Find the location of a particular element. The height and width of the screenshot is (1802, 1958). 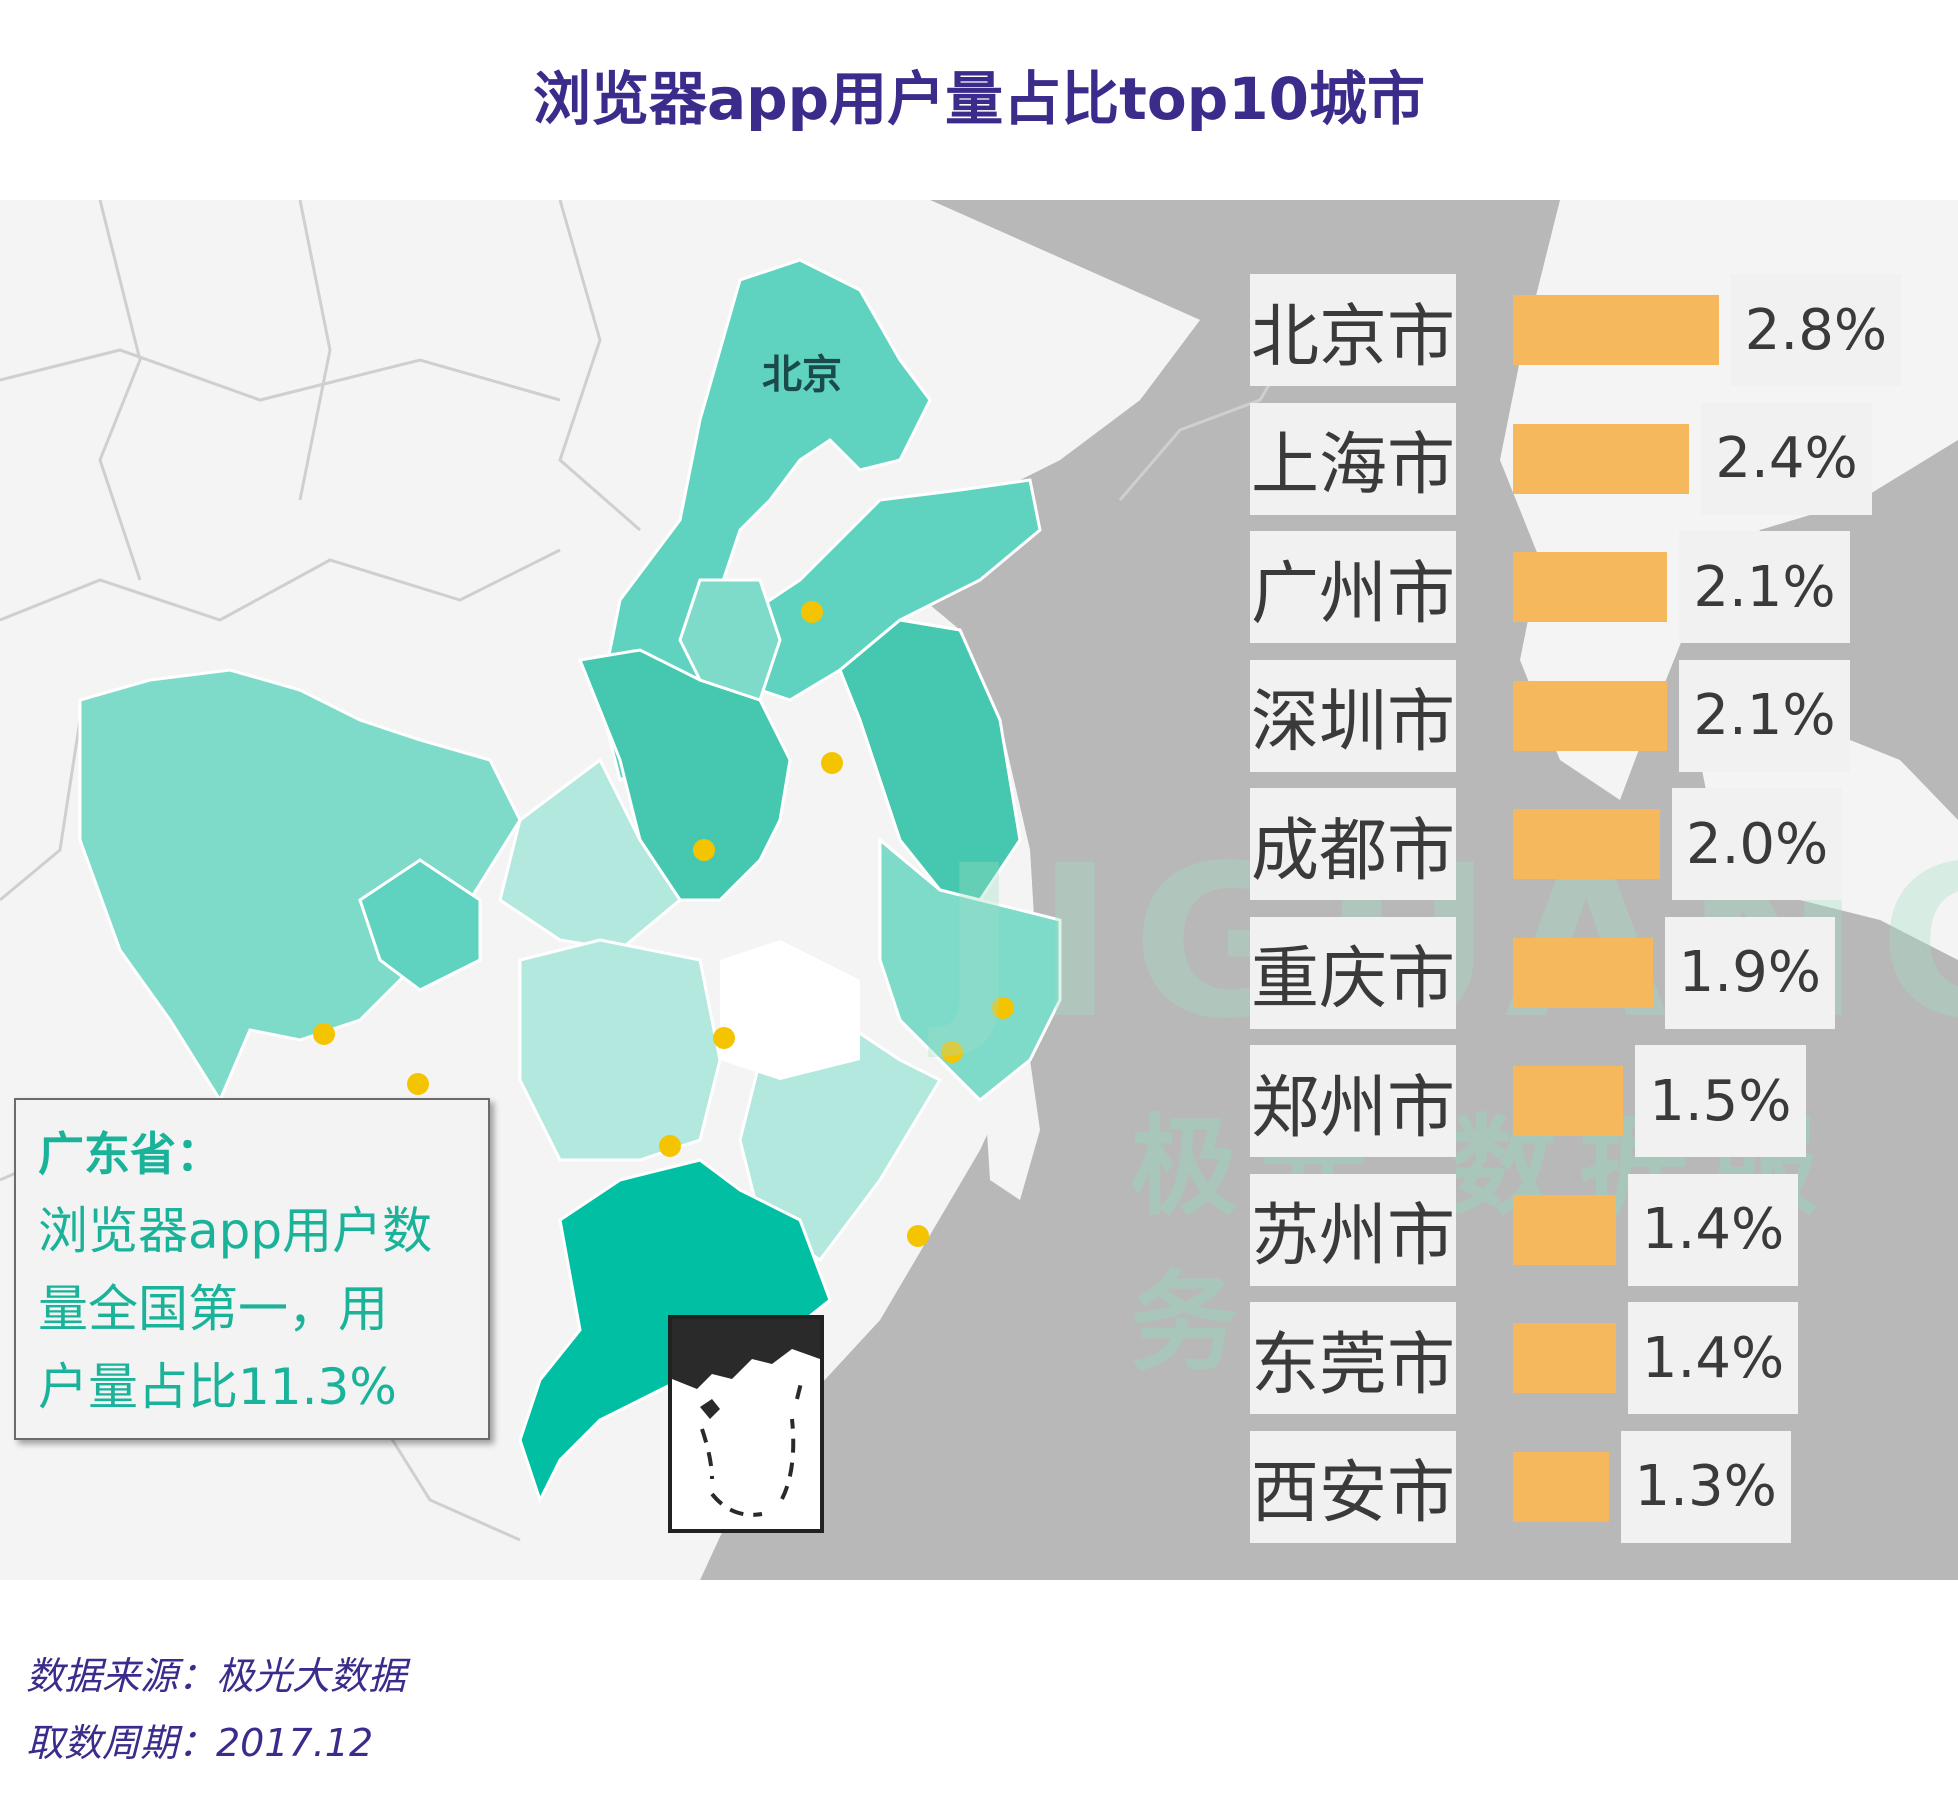

callout-body: 浏览器app用户数 量全国第一，用 户量占比11.3% is located at coordinates (252, 1309).